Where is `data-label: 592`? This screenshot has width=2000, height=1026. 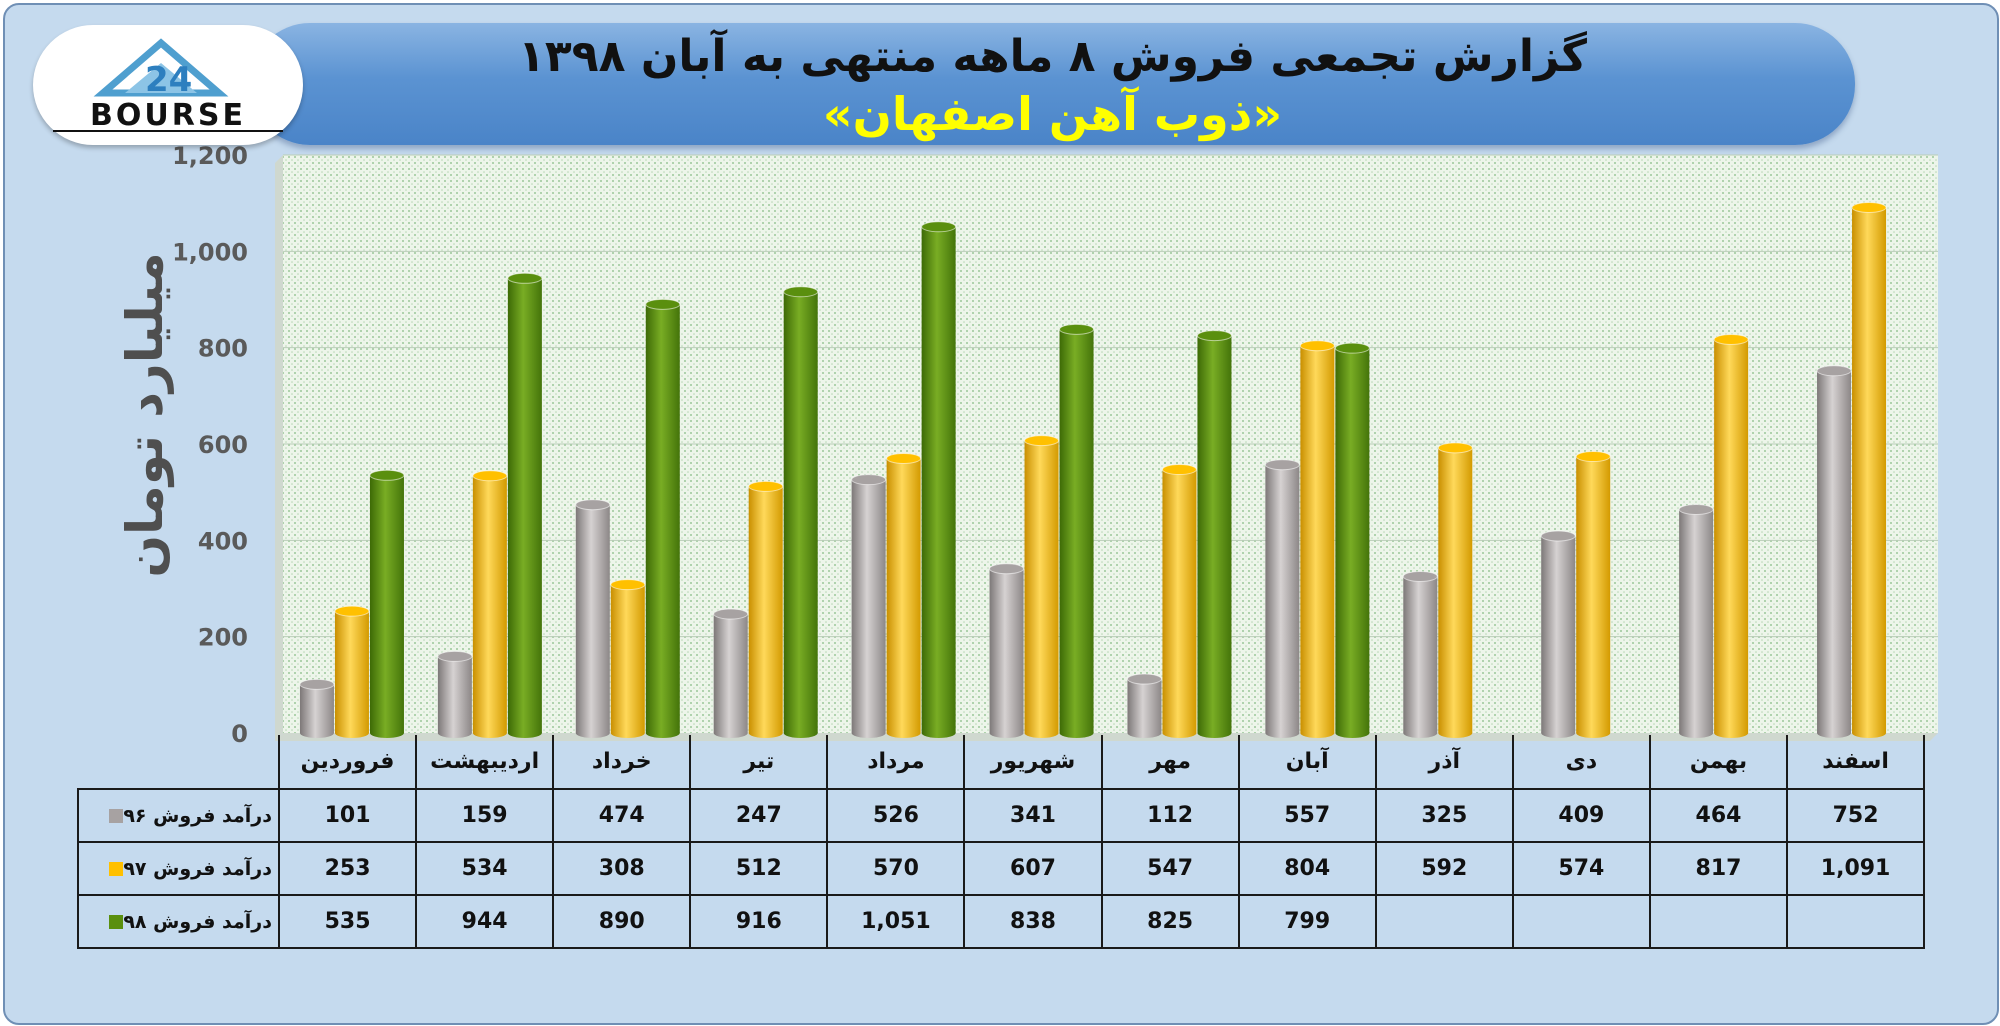
data-label: 592 is located at coordinates (1444, 868).